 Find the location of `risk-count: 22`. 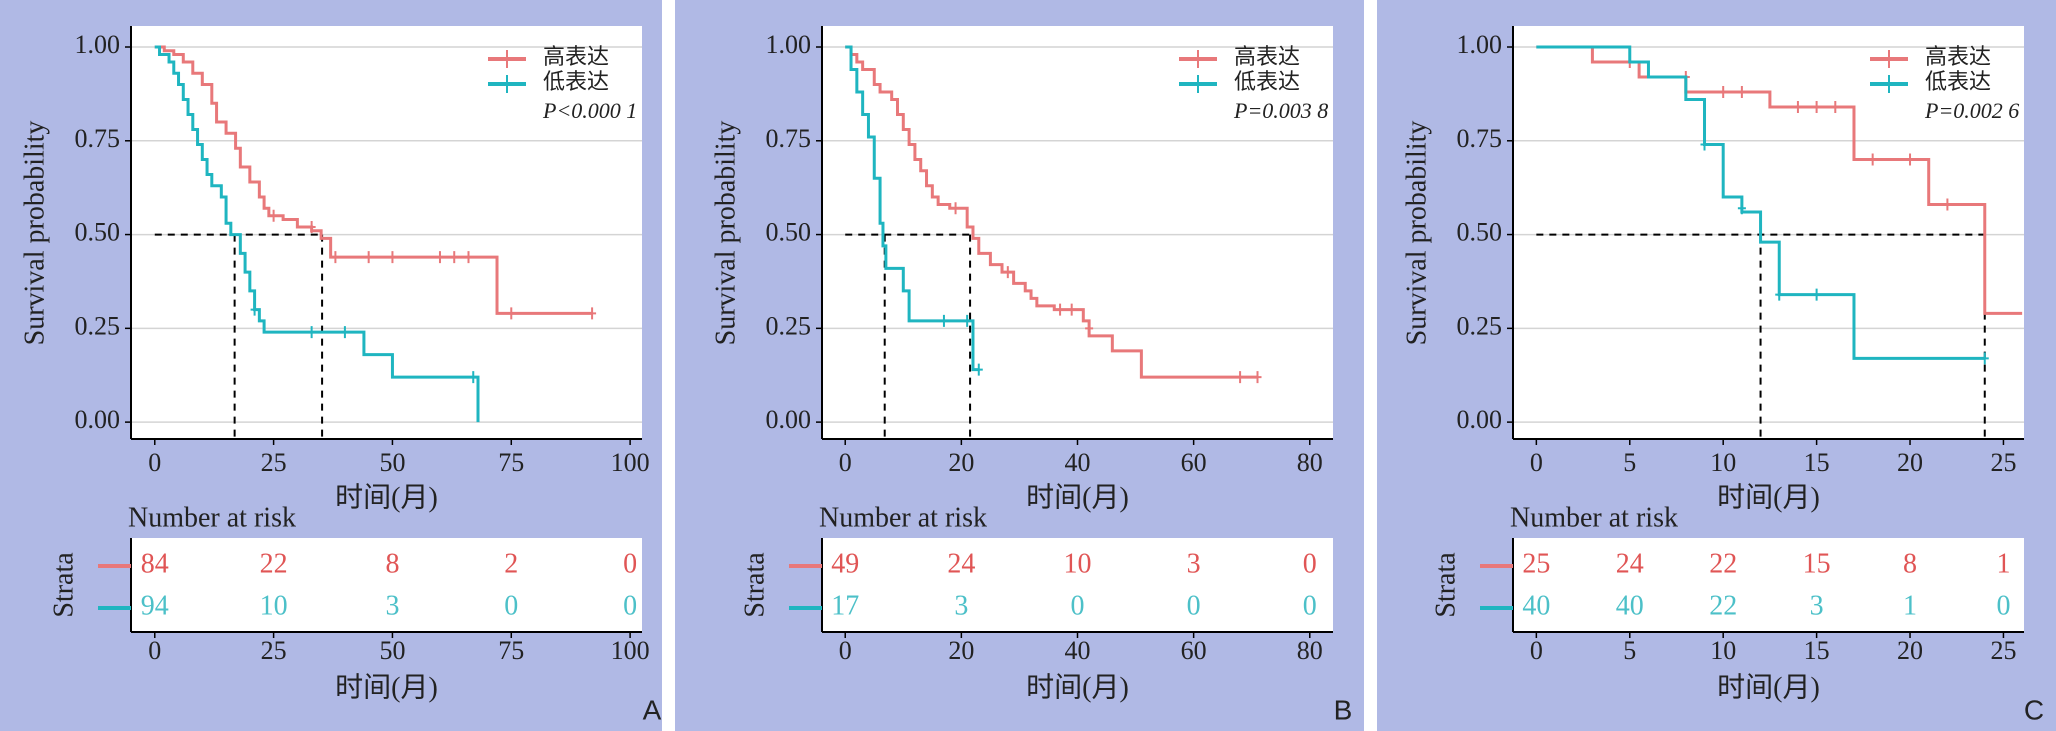

risk-count: 22 is located at coordinates (1723, 563).